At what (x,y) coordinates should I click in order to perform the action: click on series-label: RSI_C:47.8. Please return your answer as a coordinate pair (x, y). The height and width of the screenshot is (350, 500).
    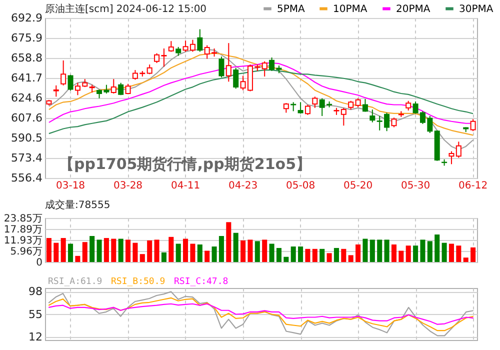
    Looking at the image, I should click on (201, 282).